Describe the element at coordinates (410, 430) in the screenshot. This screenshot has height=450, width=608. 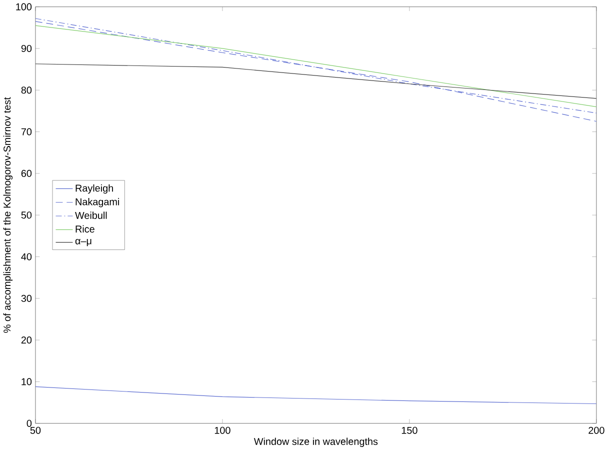
I see `x-tick-label: 150` at that location.